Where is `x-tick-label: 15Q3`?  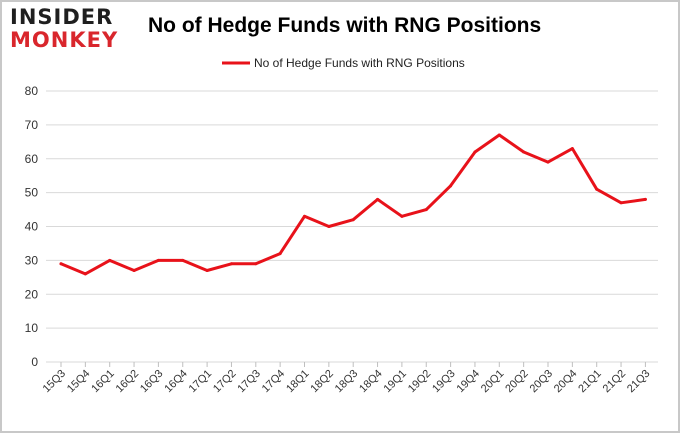 x-tick-label: 15Q3 is located at coordinates (55, 382).